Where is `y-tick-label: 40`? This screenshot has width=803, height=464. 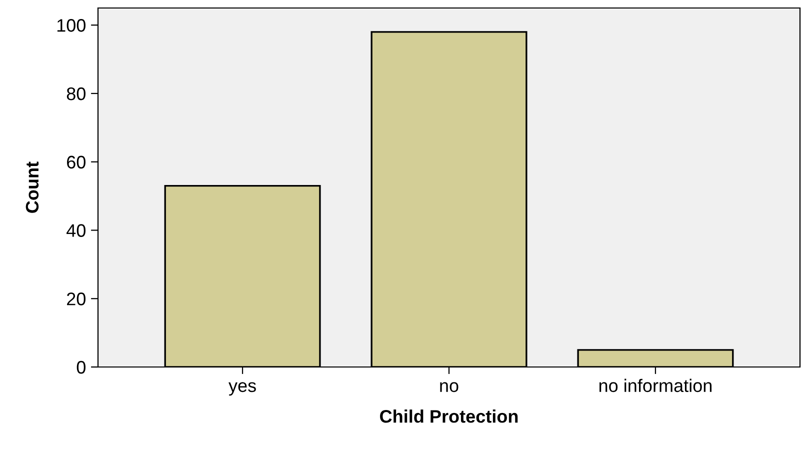 y-tick-label: 40 is located at coordinates (76, 230).